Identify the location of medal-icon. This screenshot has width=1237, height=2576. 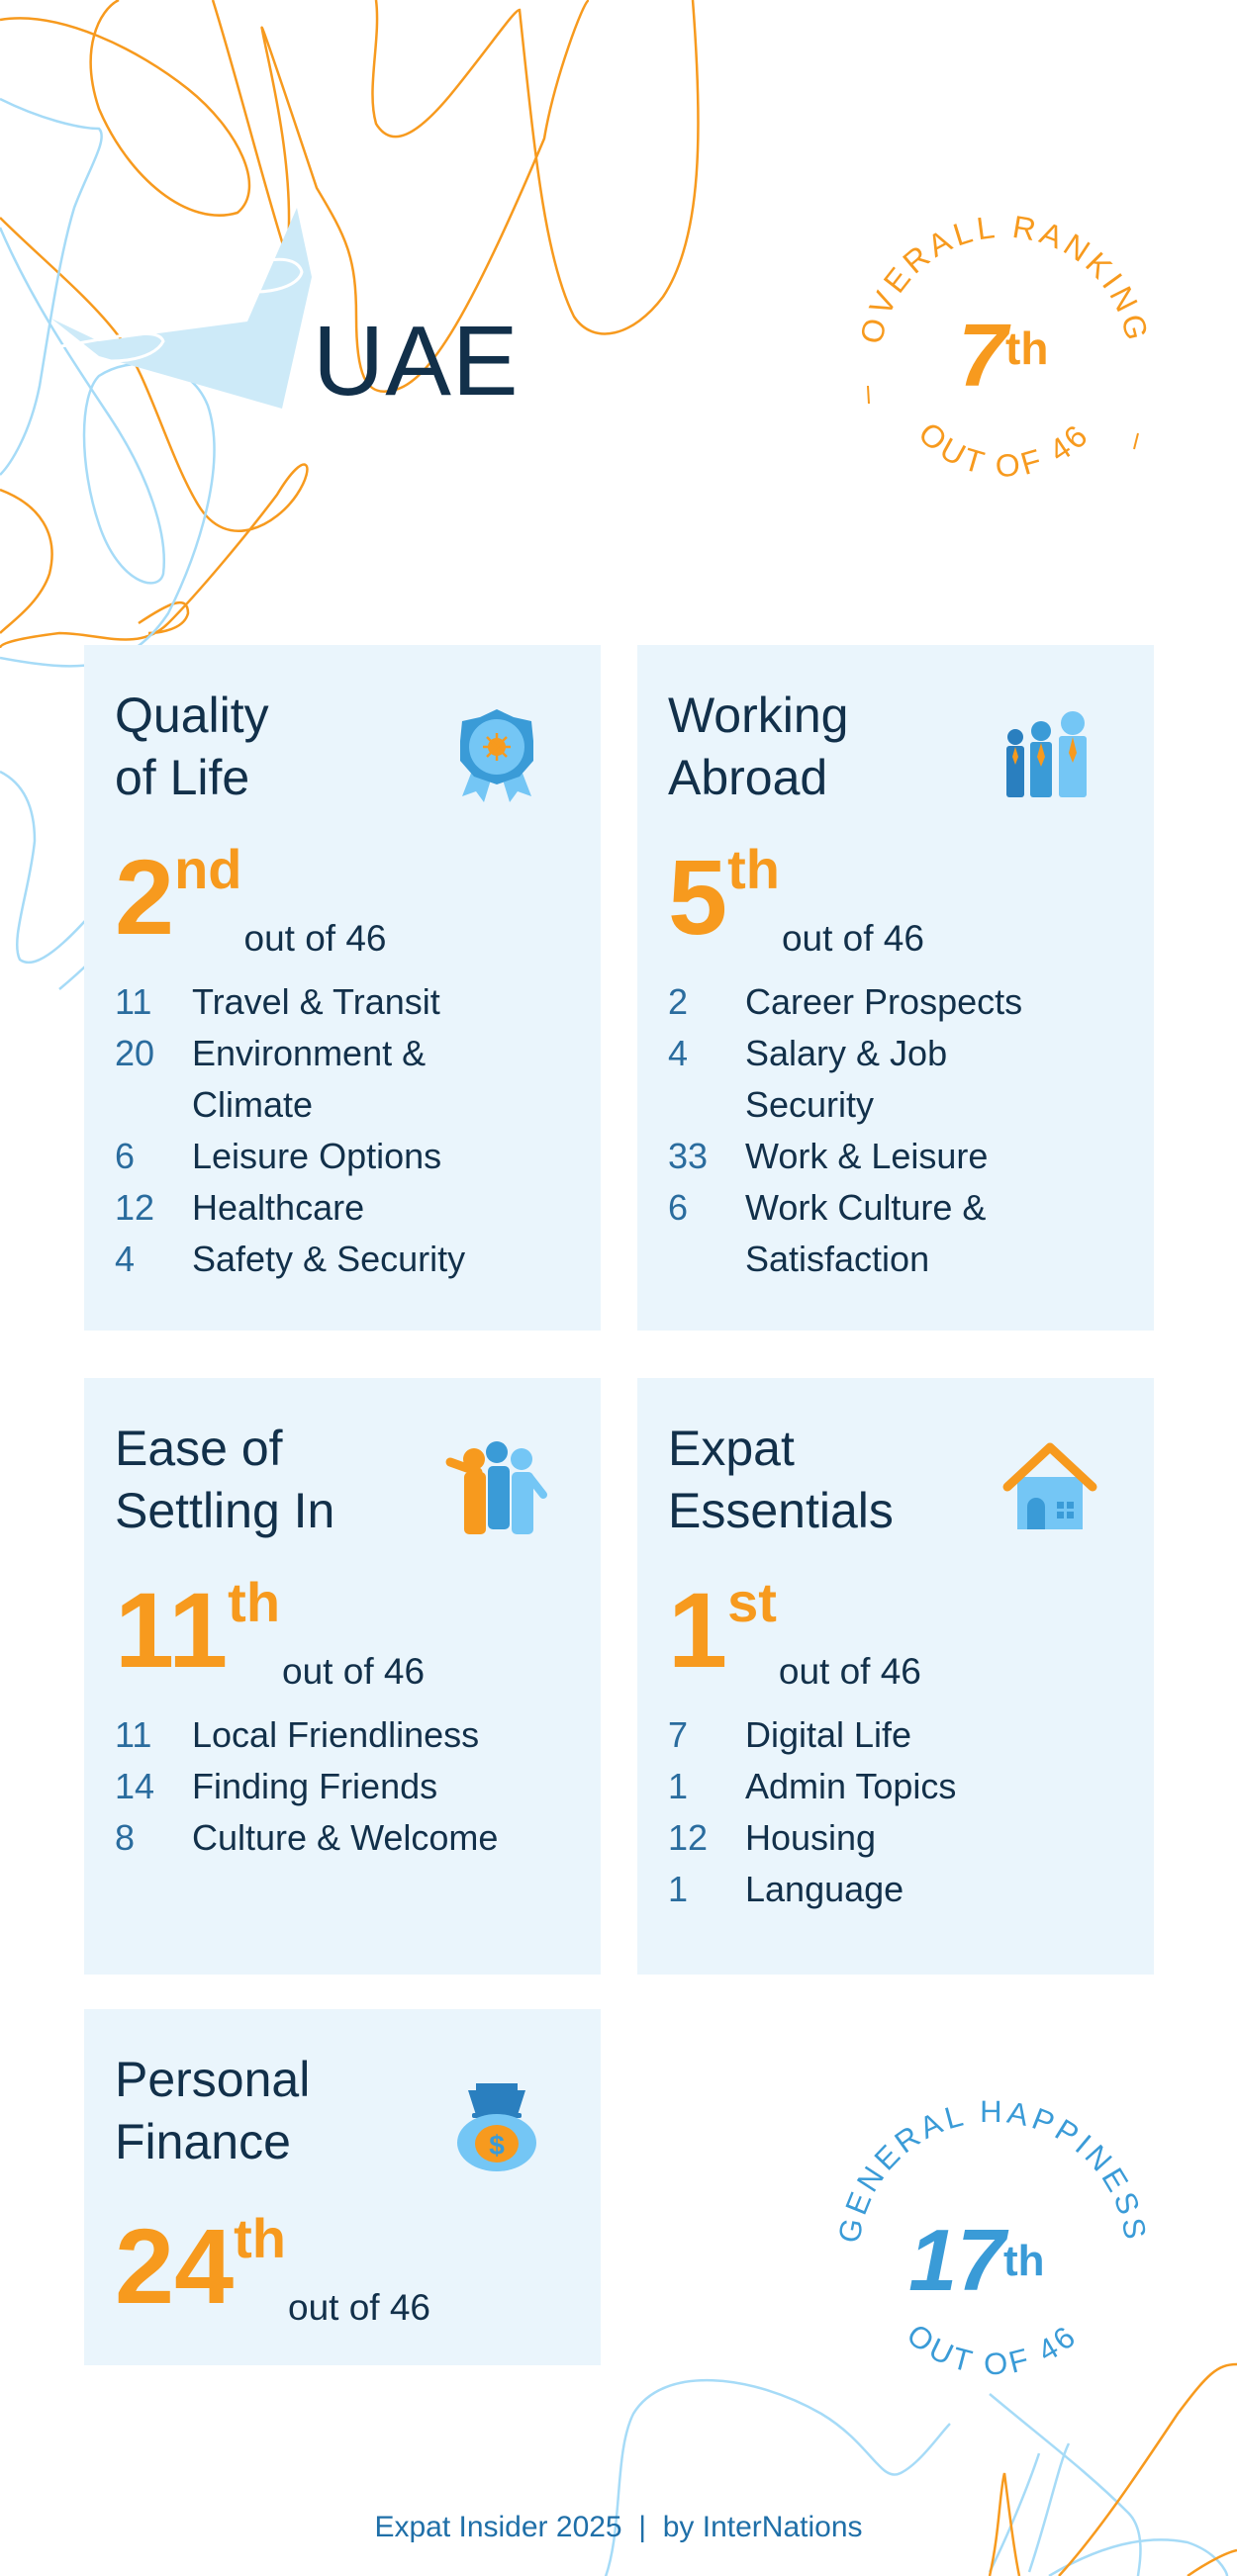
(497, 755).